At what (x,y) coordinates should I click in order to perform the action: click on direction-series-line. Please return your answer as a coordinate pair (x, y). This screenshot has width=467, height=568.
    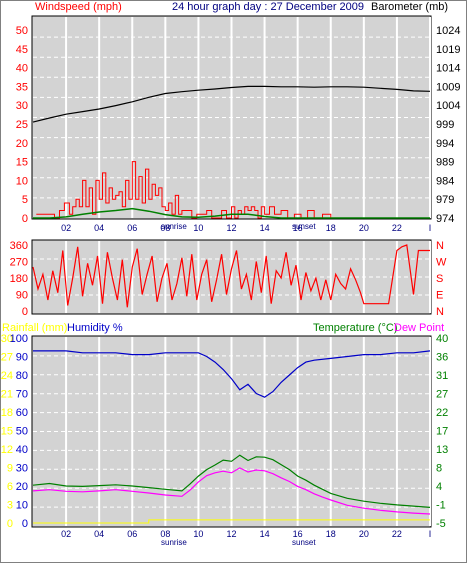
    Looking at the image, I should click on (231, 276).